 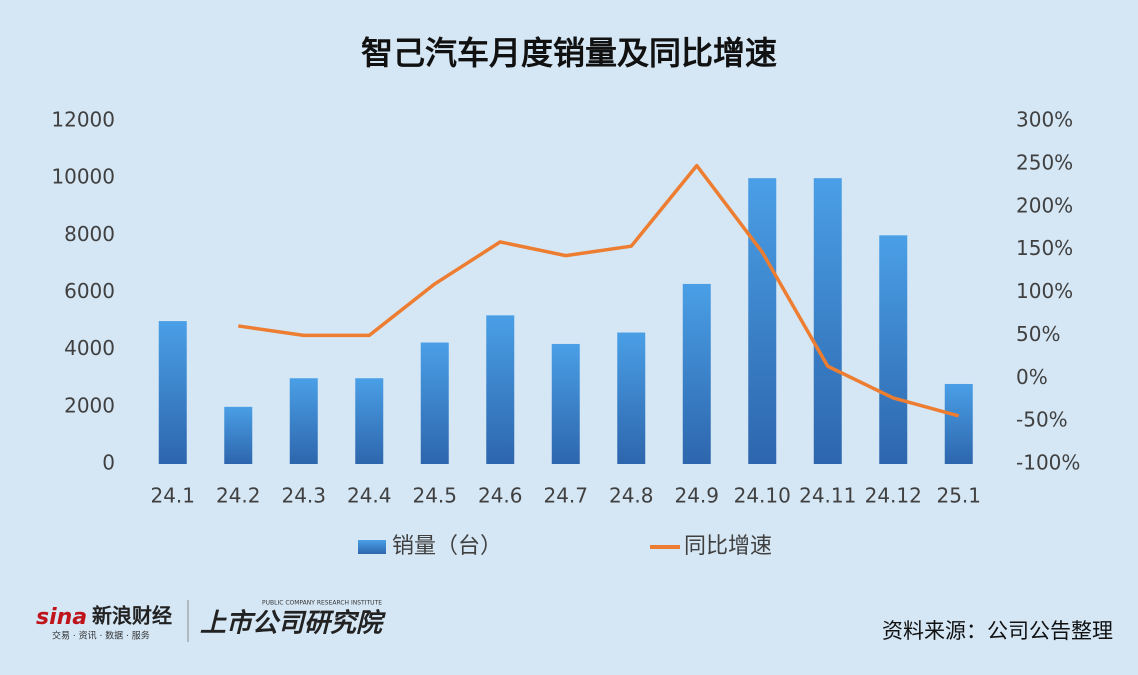 I want to click on x-tick-label: 24.4, so click(x=369, y=496).